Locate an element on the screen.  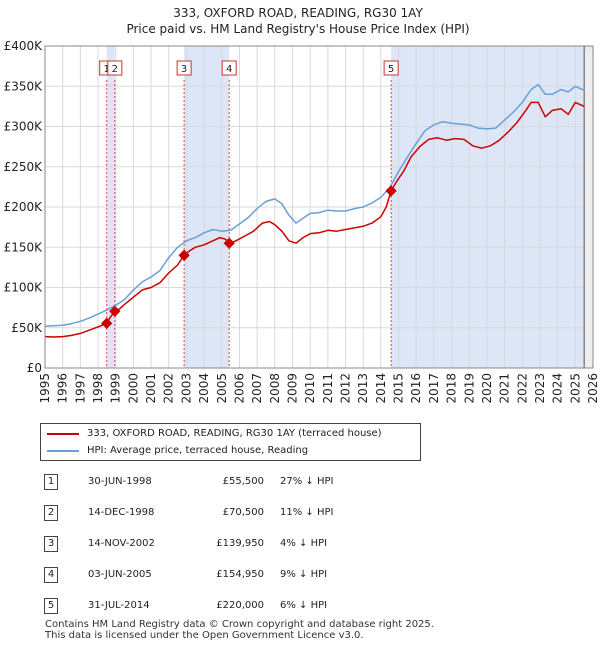
y-tick-label: £0 is located at coordinates (34, 368).